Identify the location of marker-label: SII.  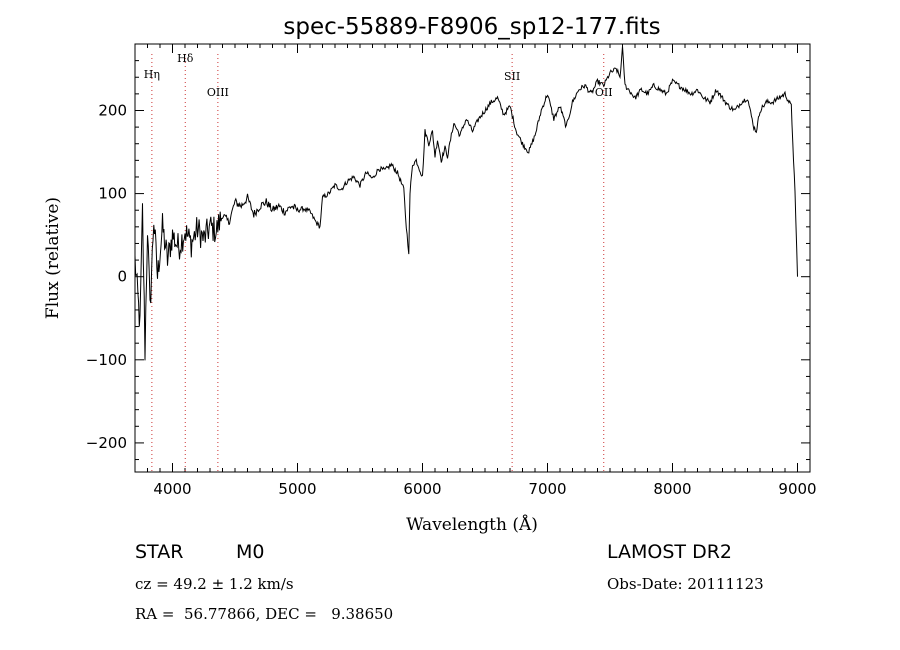
(512, 76).